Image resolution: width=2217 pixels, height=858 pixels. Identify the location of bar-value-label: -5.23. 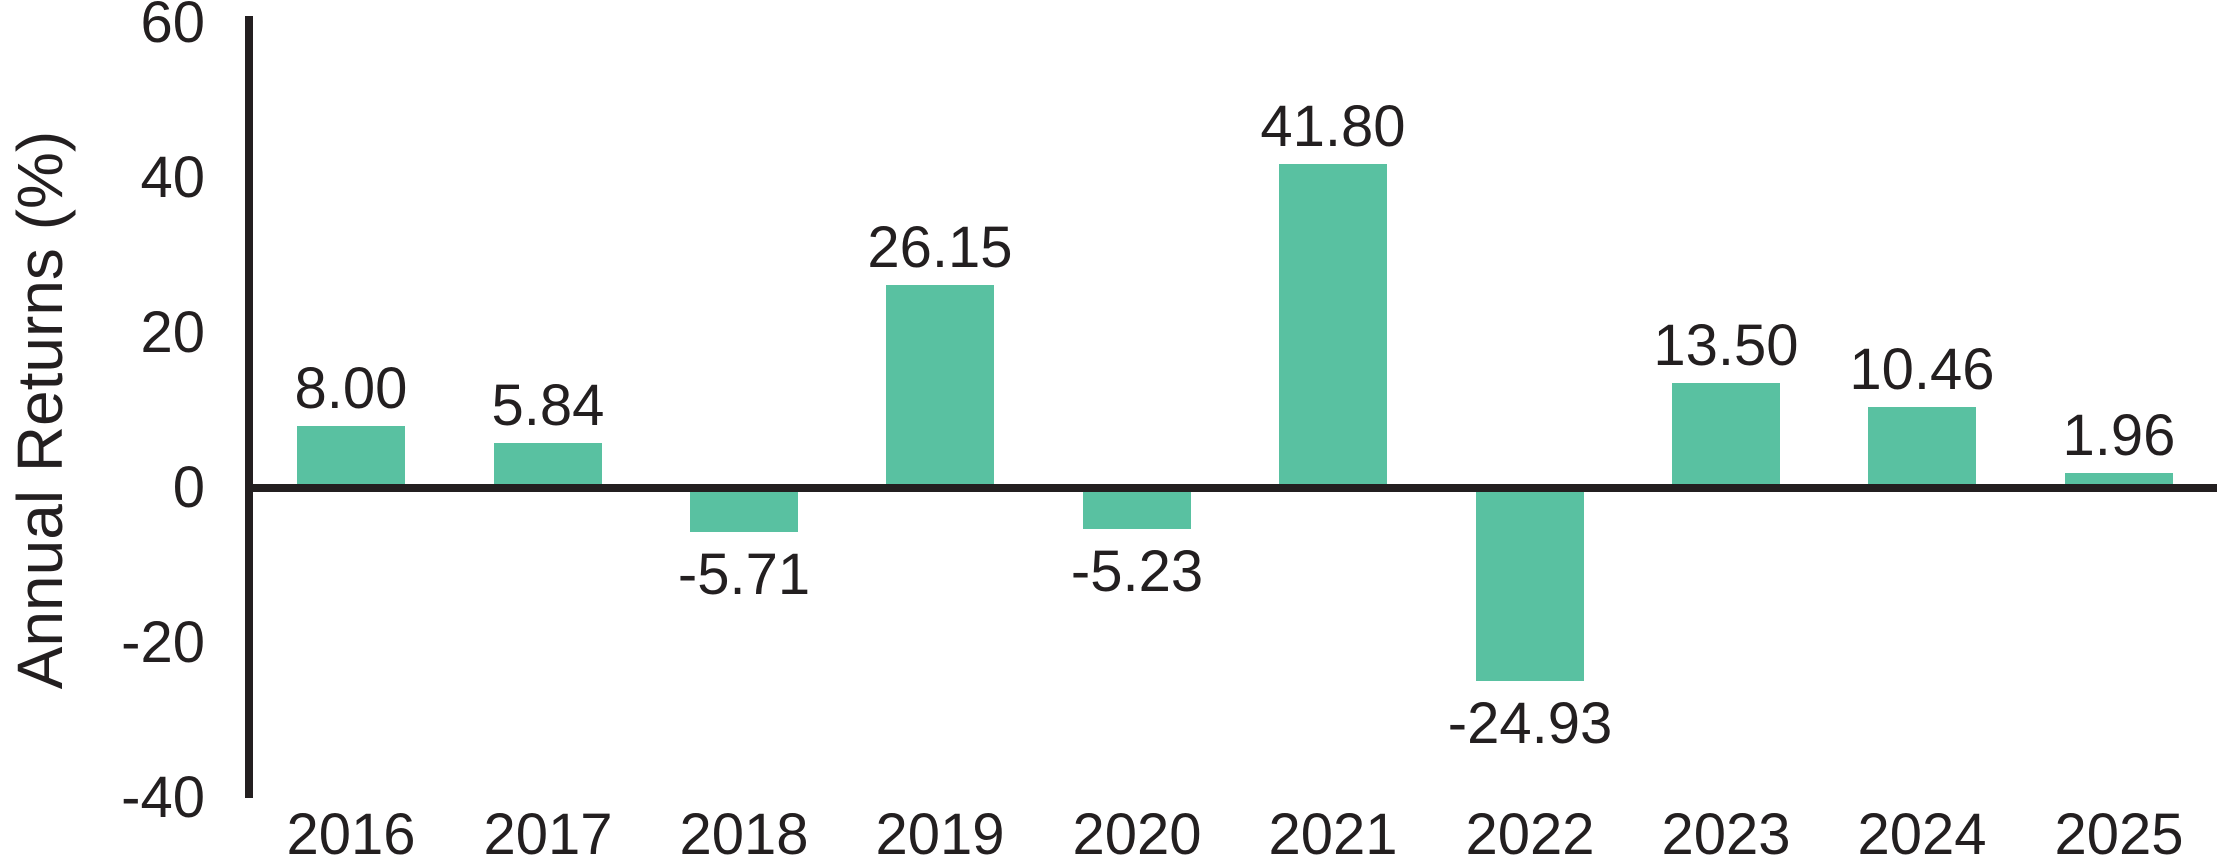
(1137, 571).